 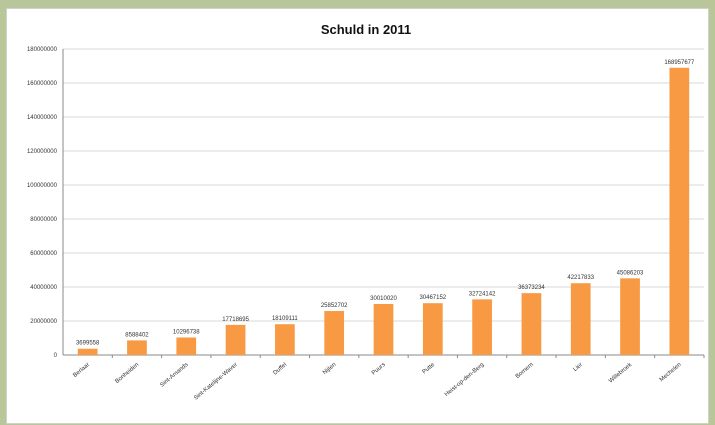 I want to click on data-label: 36373234, so click(x=531, y=288).